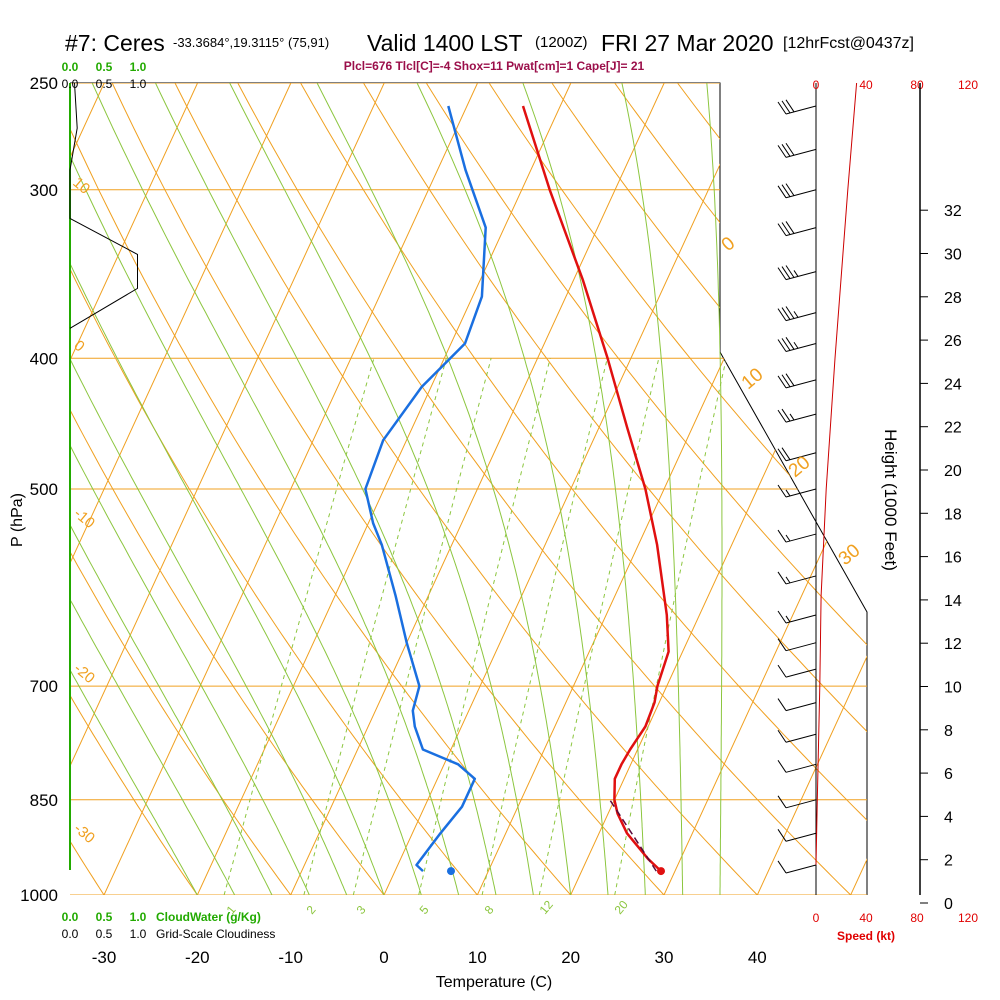  Describe the element at coordinates (953, 428) in the screenshot. I see `height-tick-label: 22` at that location.